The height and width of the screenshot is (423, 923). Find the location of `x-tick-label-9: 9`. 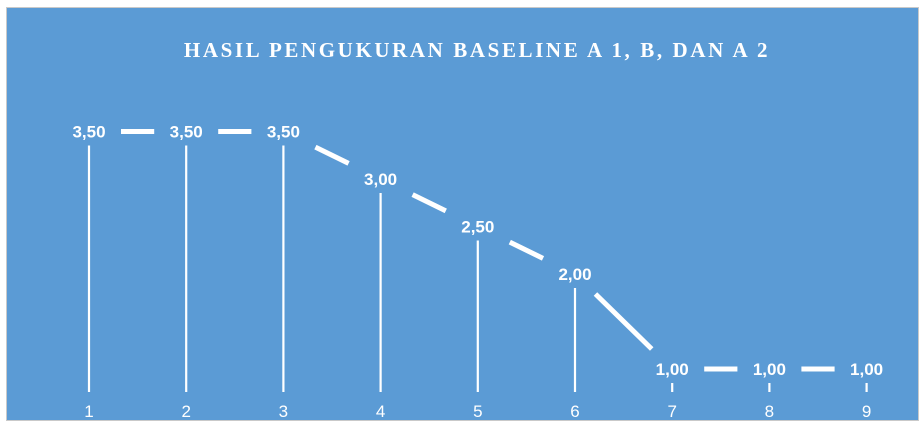

x-tick-label-9: 9 is located at coordinates (866, 411).